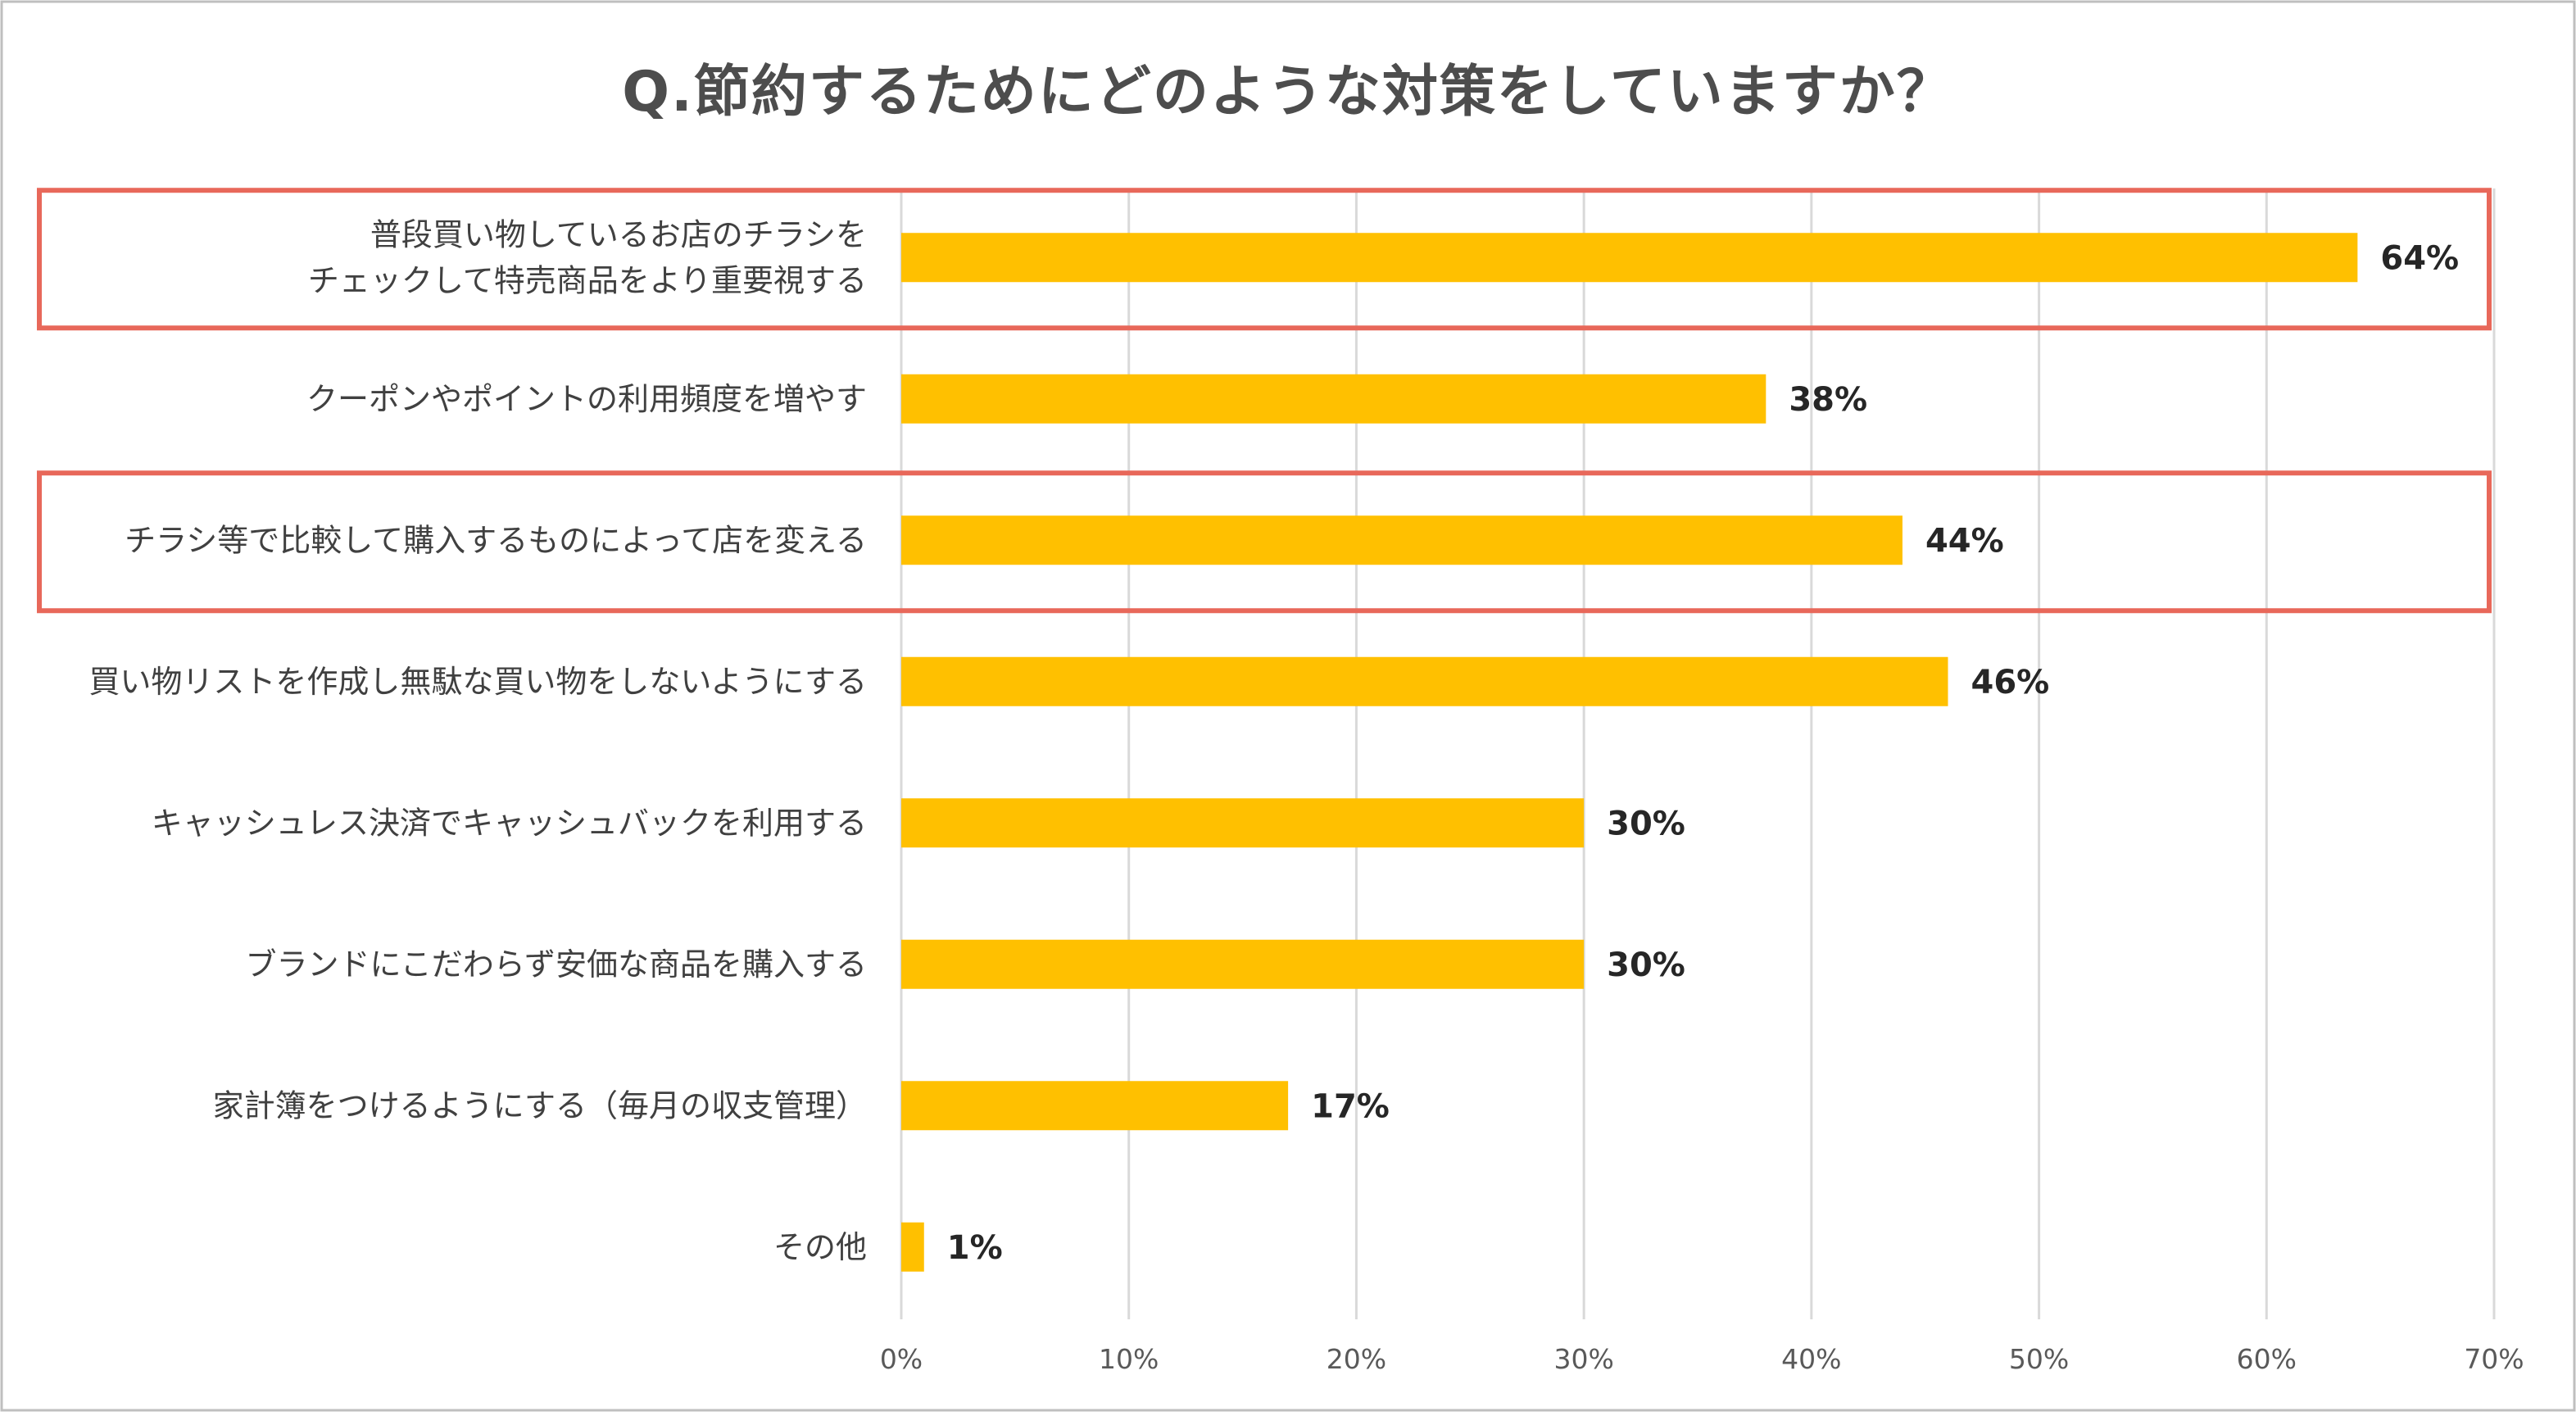 The height and width of the screenshot is (1416, 2576). What do you see at coordinates (618, 234) in the screenshot?
I see `category-label: 普段買い物しているお店のチラシを` at bounding box center [618, 234].